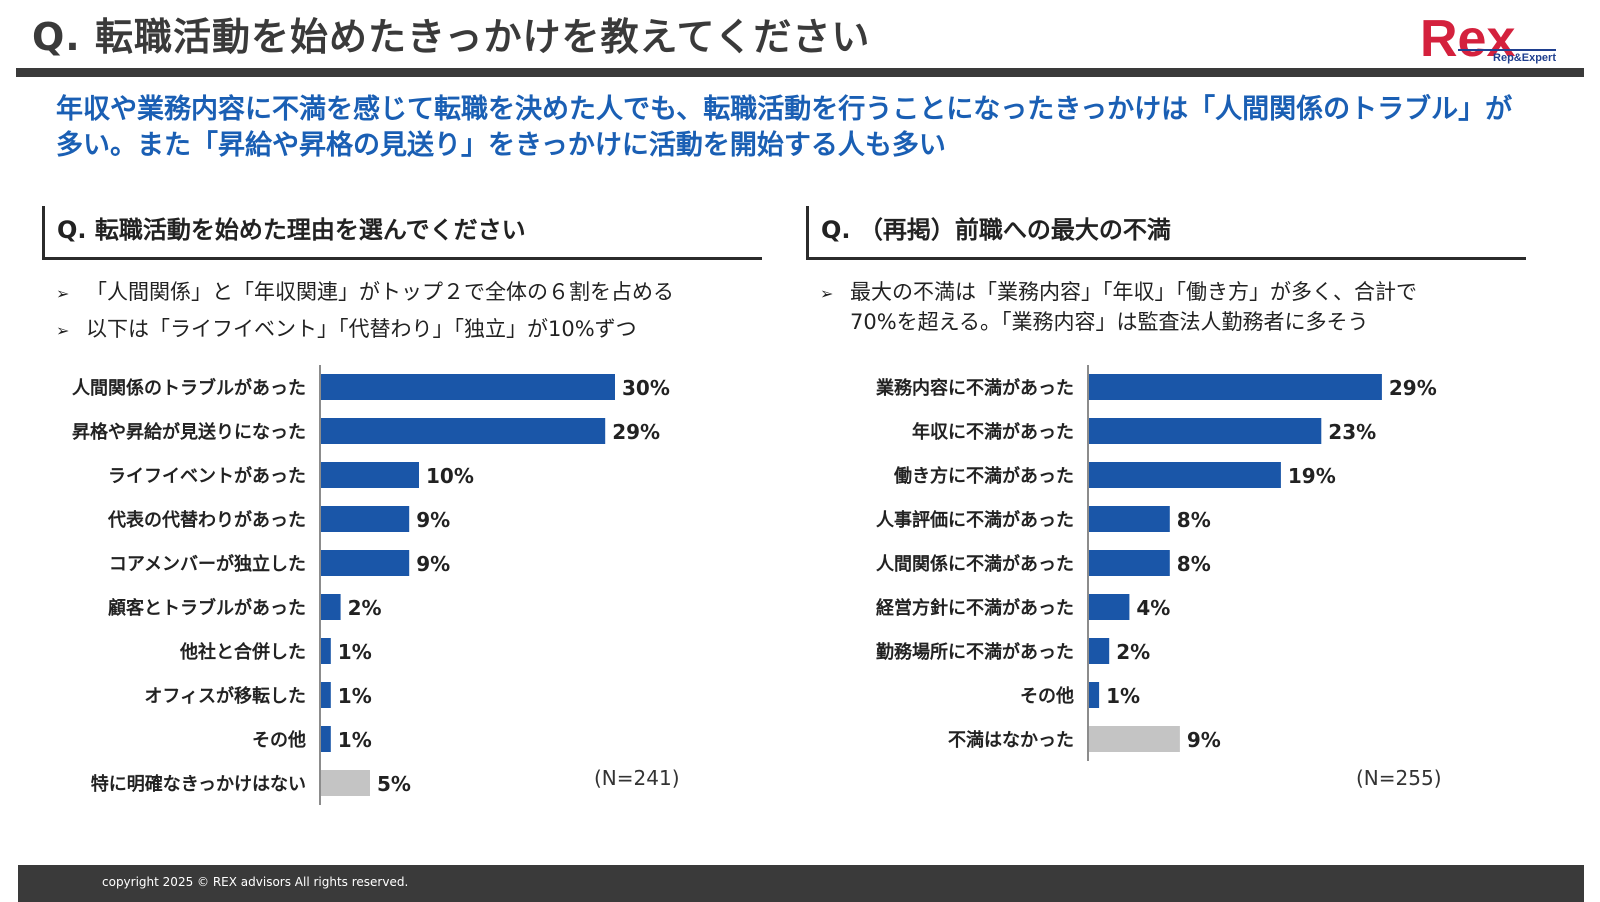 Image resolution: width=1600 pixels, height=902 pixels. Describe the element at coordinates (800, 72) in the screenshot. I see `title-rule` at that location.